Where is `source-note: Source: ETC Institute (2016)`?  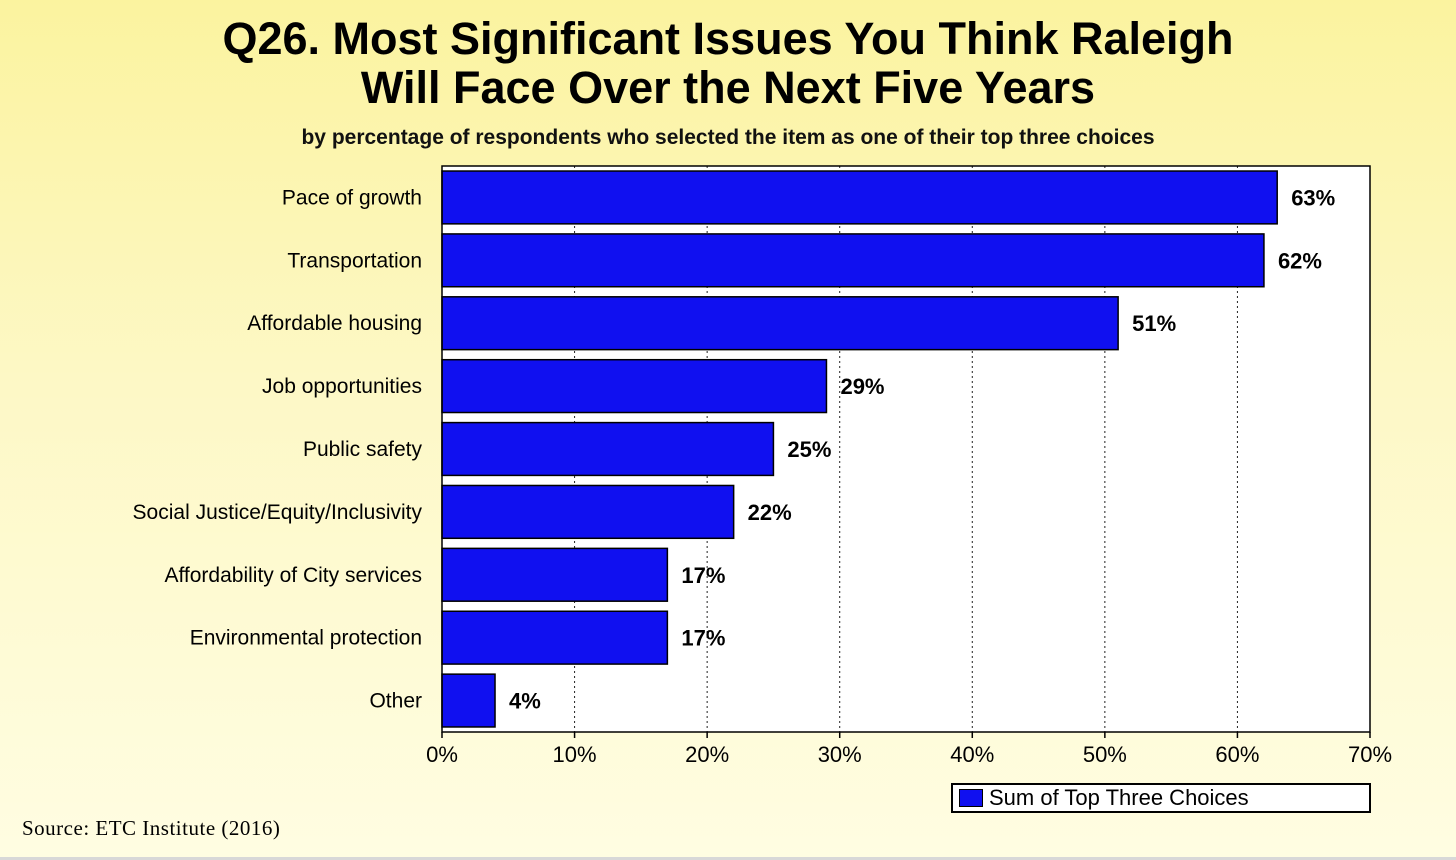
source-note: Source: ETC Institute (2016) is located at coordinates (151, 828).